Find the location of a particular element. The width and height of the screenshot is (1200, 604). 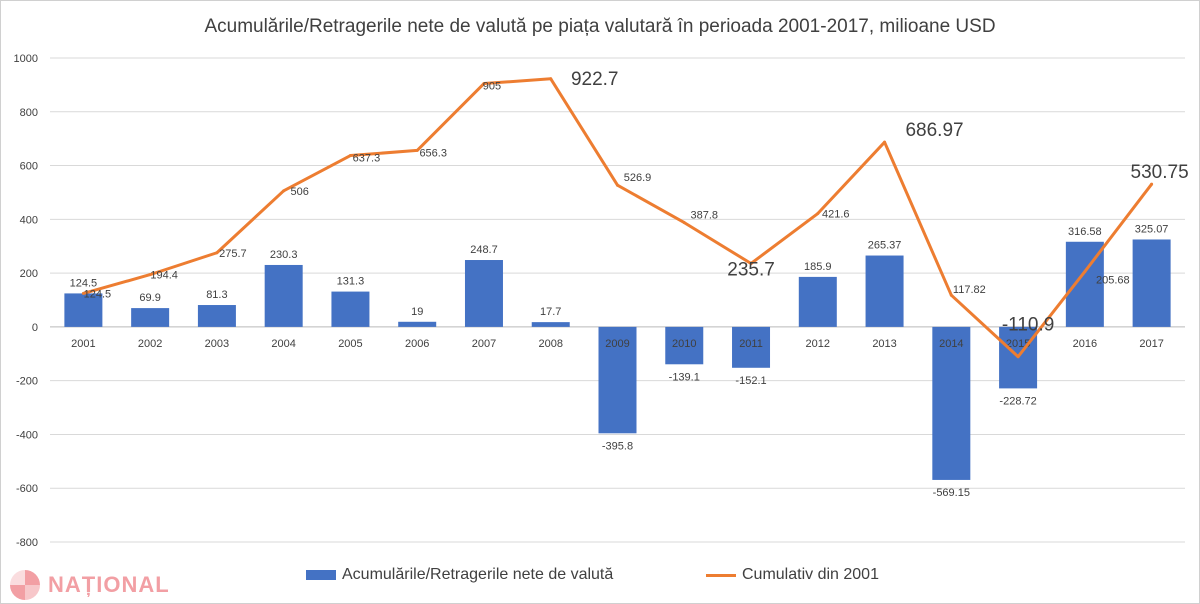

x-tick-label: 2003 is located at coordinates (217, 344).